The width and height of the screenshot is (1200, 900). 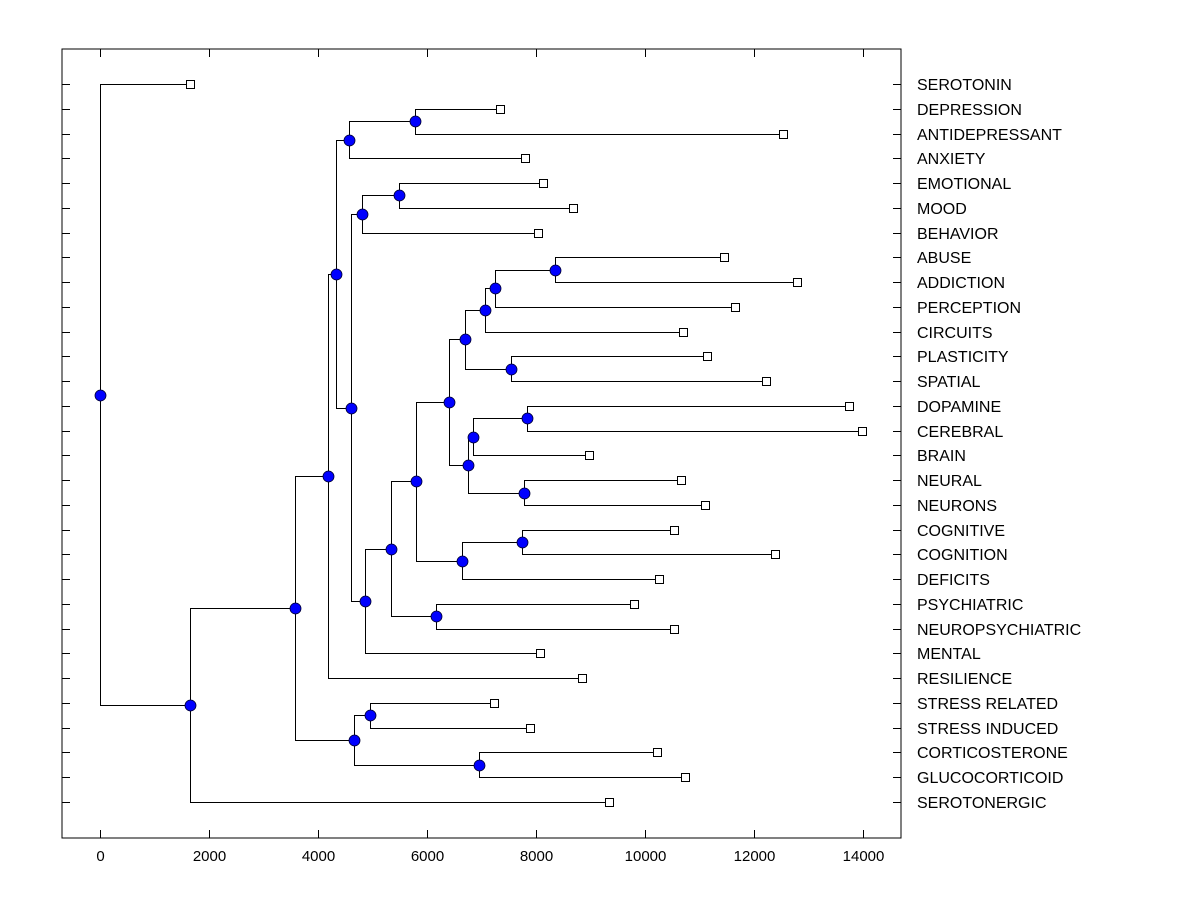 I want to click on branch-n6-L9, so click(x=615, y=298).